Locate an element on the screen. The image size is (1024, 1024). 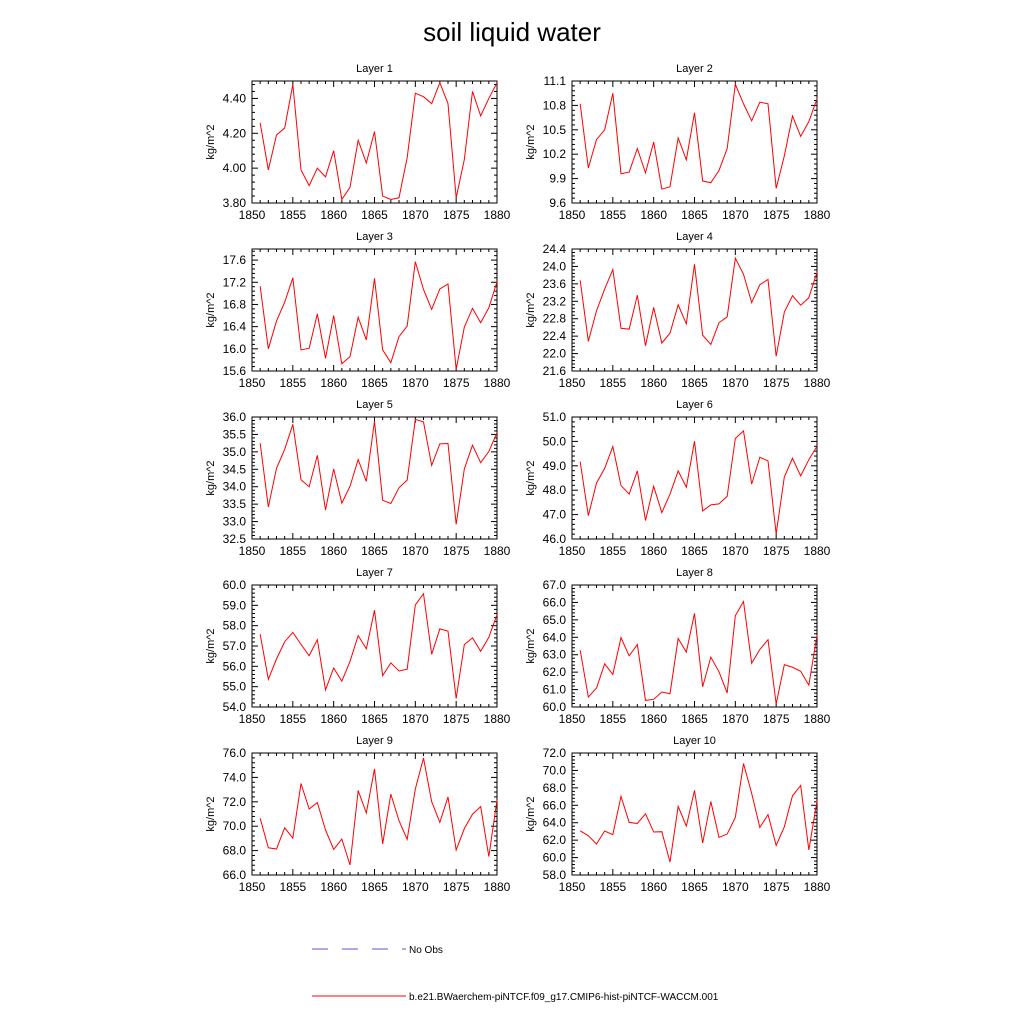
y-tick-label: 74.0 is located at coordinates (235, 777).